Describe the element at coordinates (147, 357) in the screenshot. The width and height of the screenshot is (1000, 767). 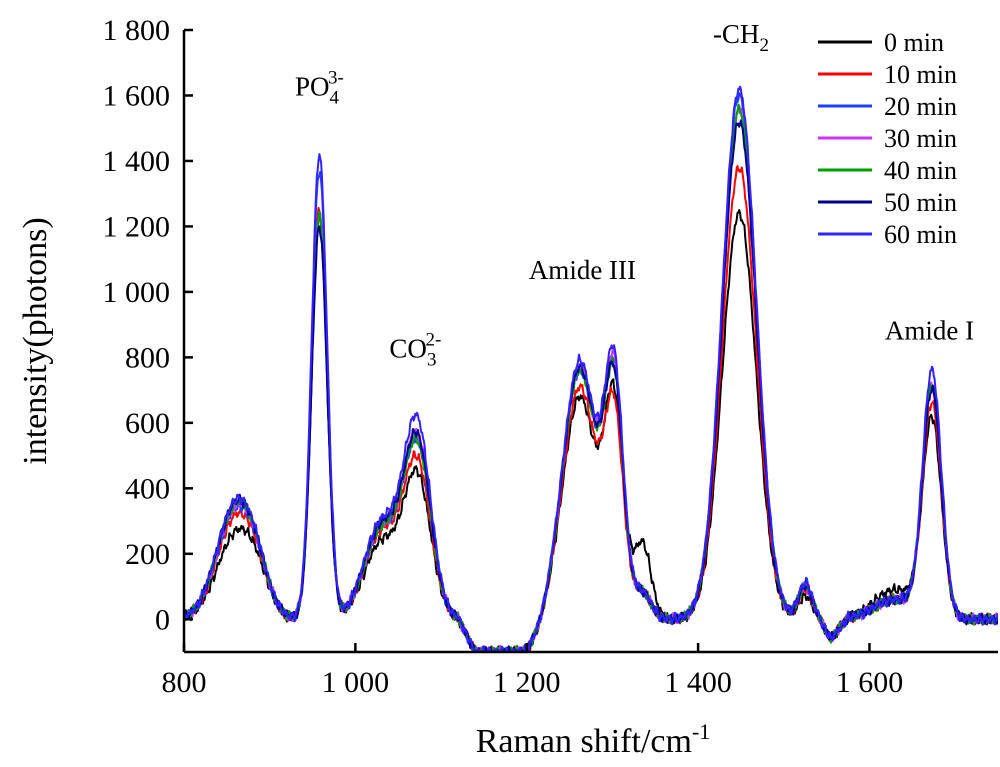
I see `y-tick-label: 800` at that location.